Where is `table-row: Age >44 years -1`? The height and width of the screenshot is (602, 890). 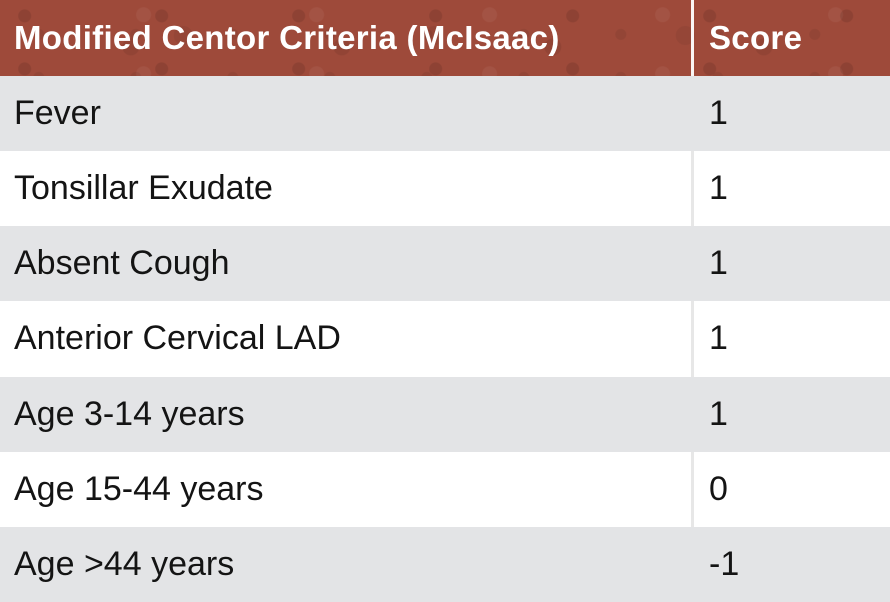
table-row: Age >44 years -1 is located at coordinates (445, 564).